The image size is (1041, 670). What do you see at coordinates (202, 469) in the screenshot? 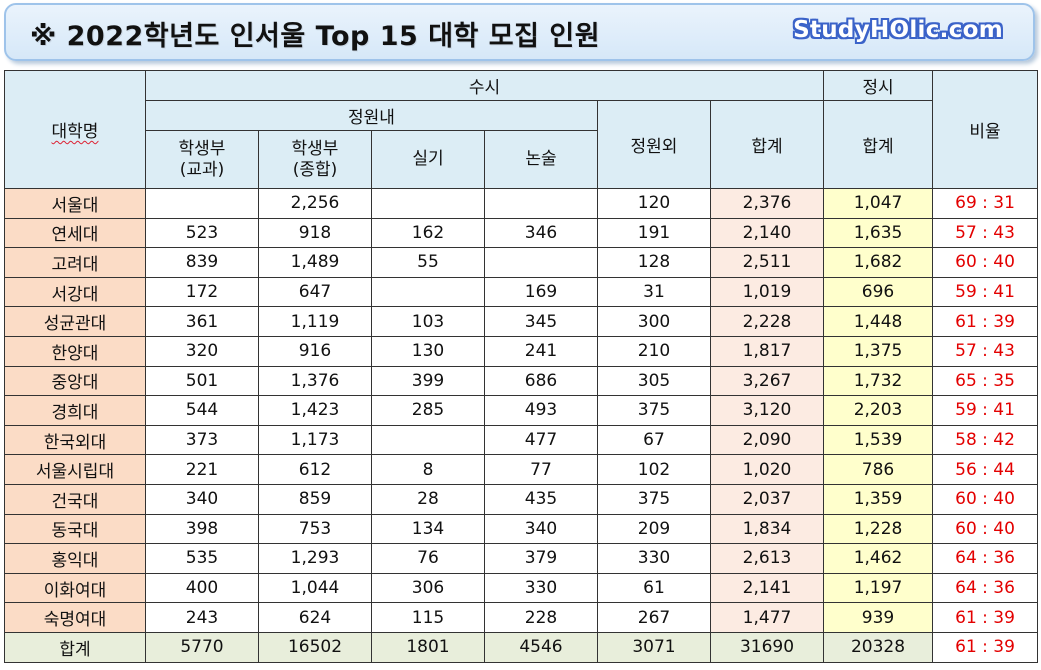
I see `gyogwa-cell: 221` at bounding box center [202, 469].